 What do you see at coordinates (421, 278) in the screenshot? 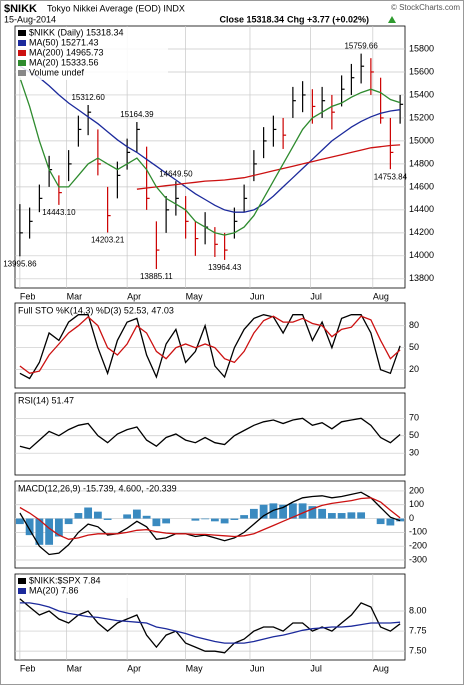
I see `y-tick-label: 13800` at bounding box center [421, 278].